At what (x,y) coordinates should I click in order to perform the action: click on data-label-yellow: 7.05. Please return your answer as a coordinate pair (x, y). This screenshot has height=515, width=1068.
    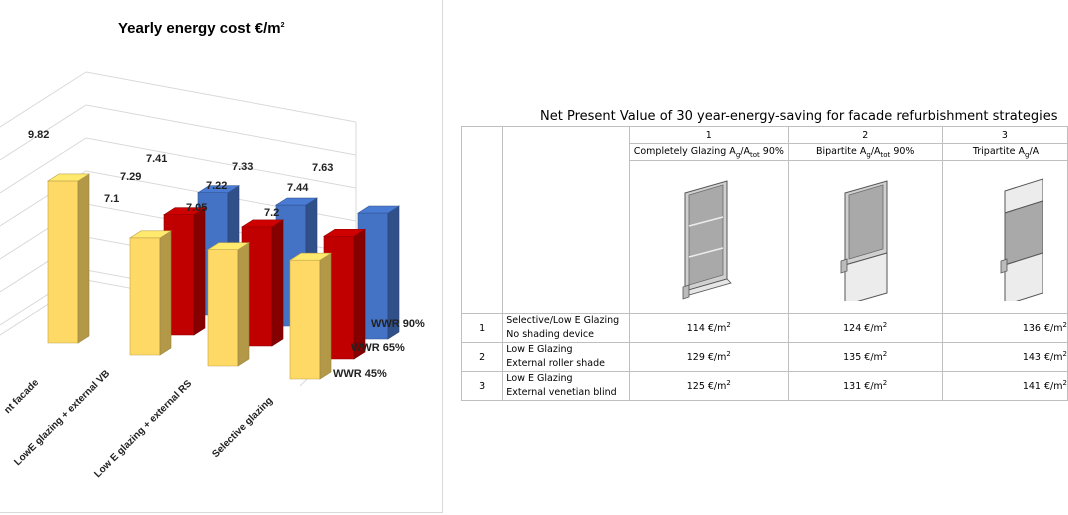
    Looking at the image, I should click on (196, 208).